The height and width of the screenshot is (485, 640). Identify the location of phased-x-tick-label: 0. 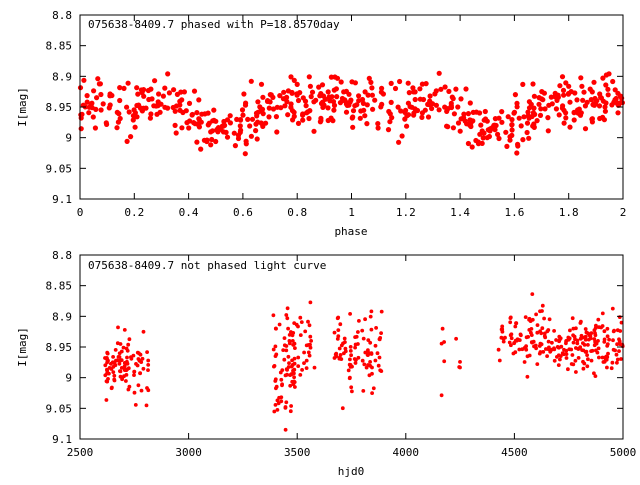
(80, 212).